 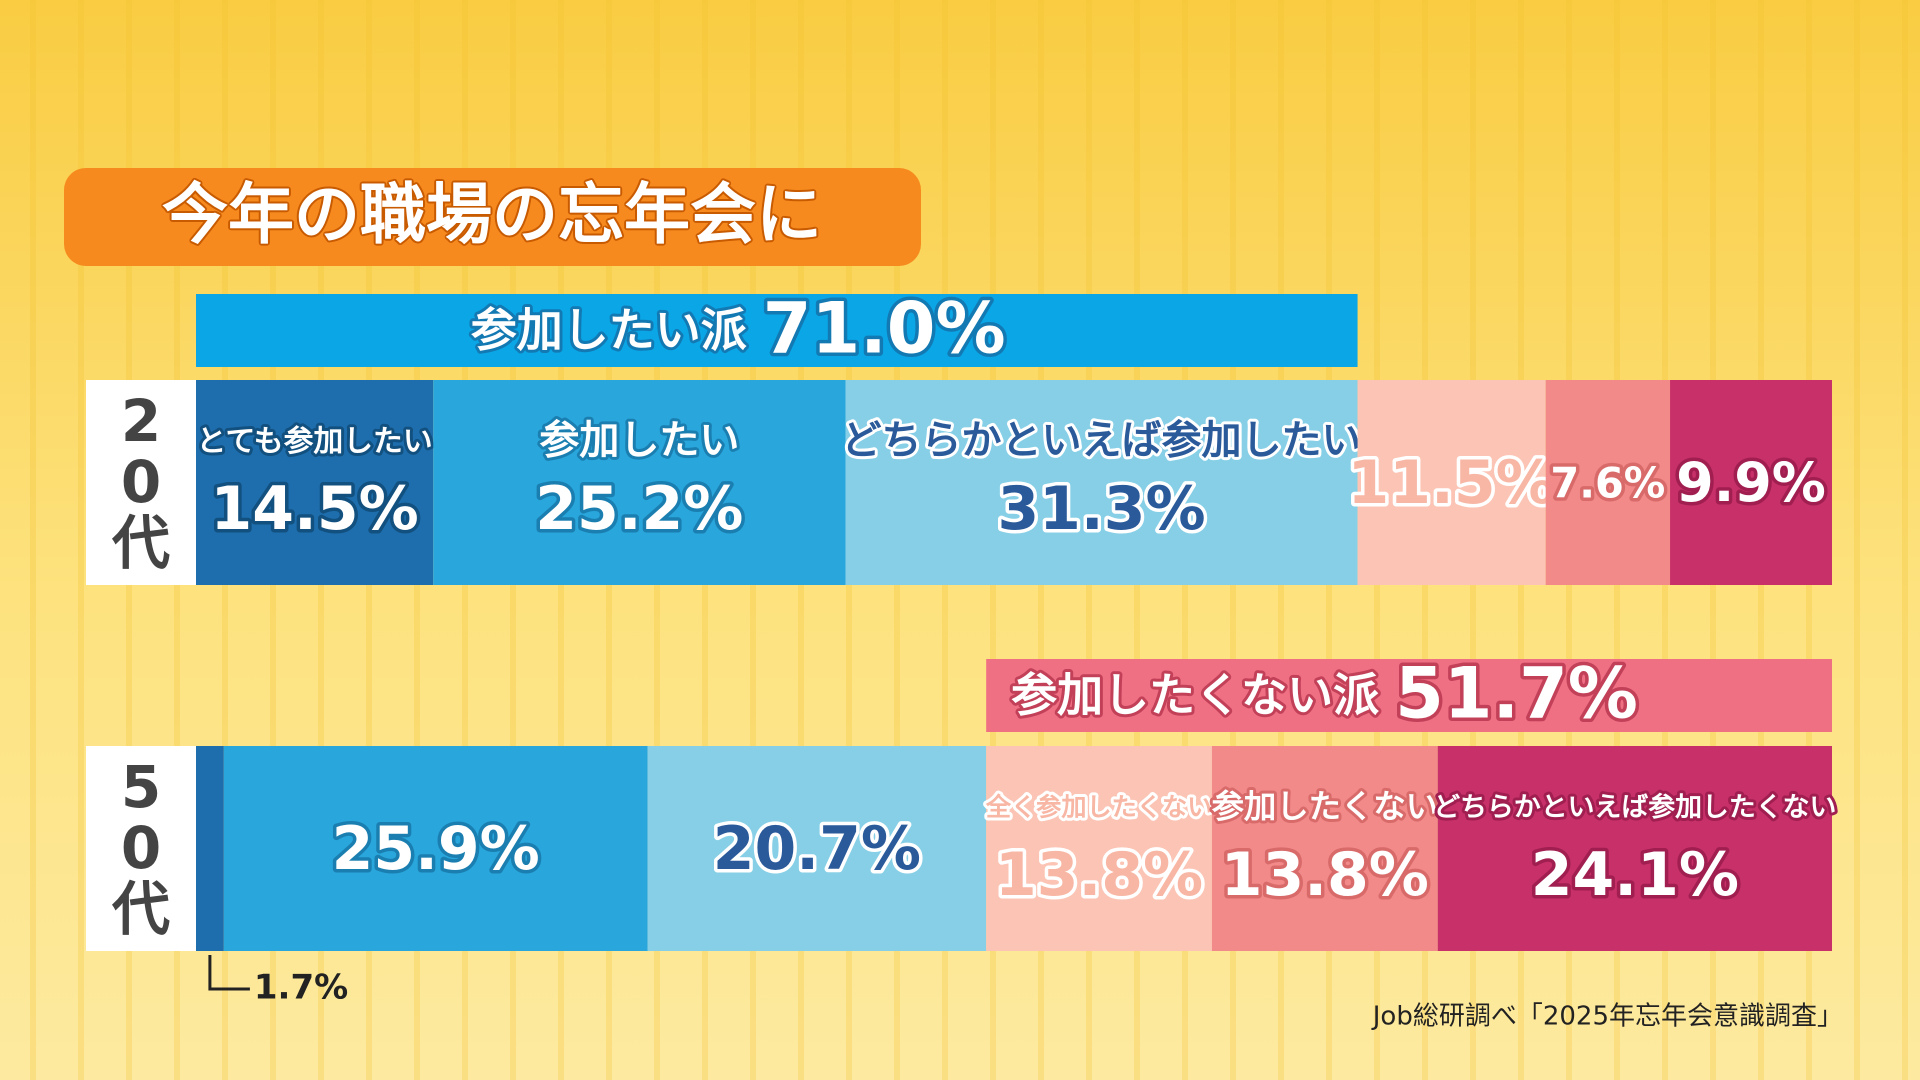 I want to click on chart-title: 今年の職場の忘年会に, so click(x=492, y=214).